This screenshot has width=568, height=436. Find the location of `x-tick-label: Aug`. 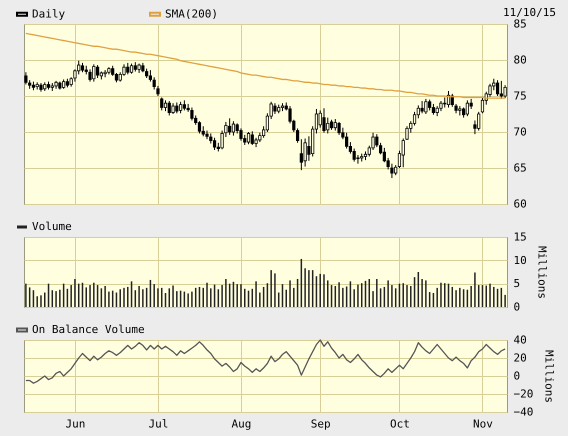

x-tick-label: Aug is located at coordinates (242, 424).